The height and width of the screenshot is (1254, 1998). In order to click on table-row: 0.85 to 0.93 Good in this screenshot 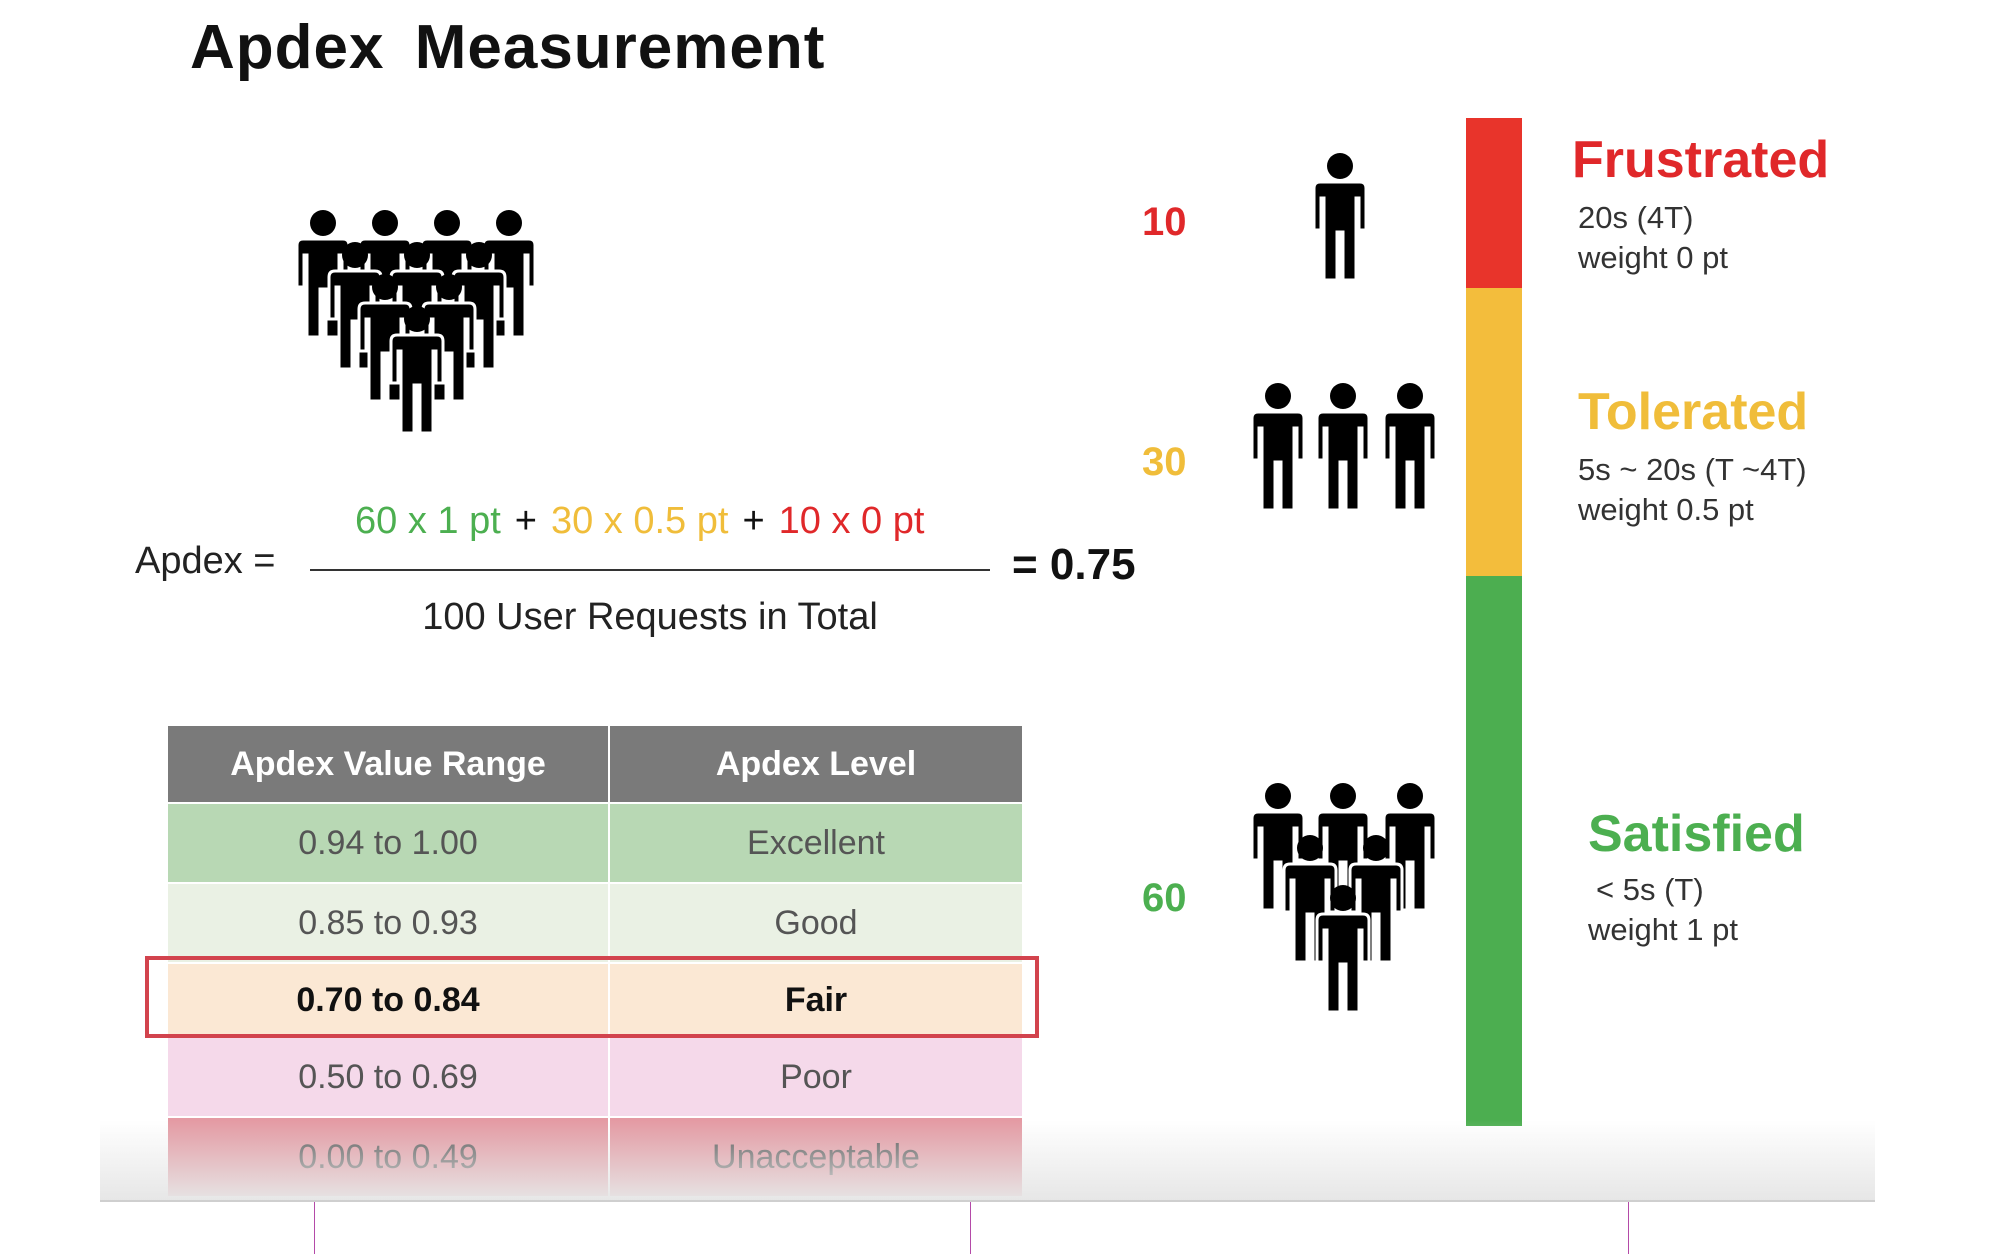, I will do `click(595, 923)`.